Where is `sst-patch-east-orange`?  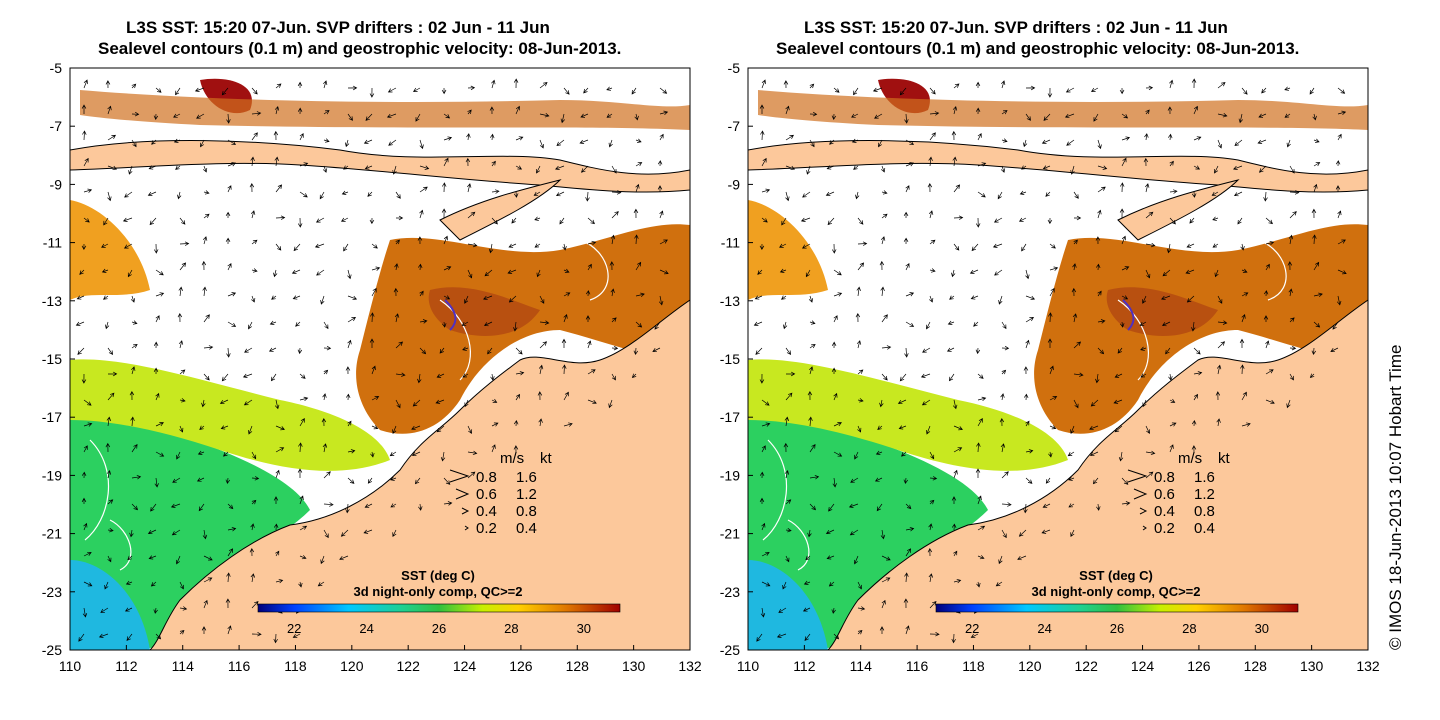 sst-patch-east-orange is located at coordinates (1201, 329).